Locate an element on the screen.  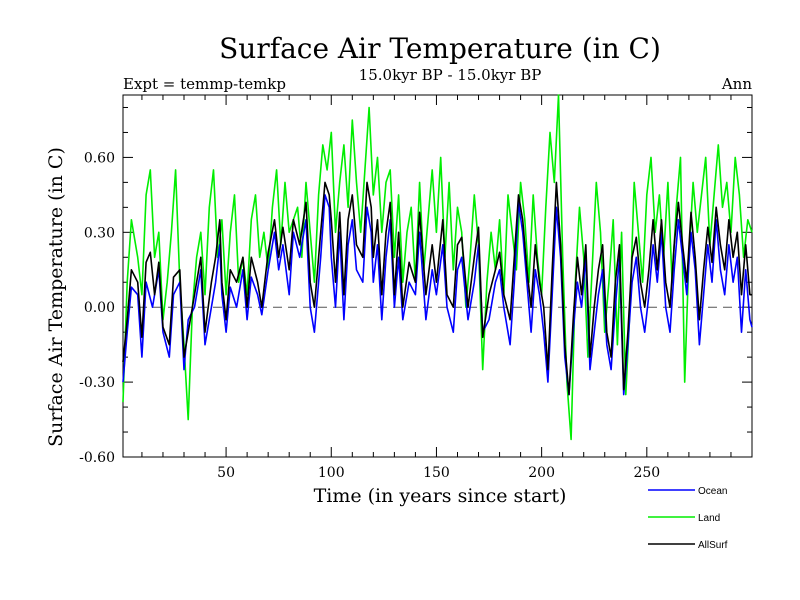
x-axis-label: Time (in years since start) is located at coordinates (440, 496).